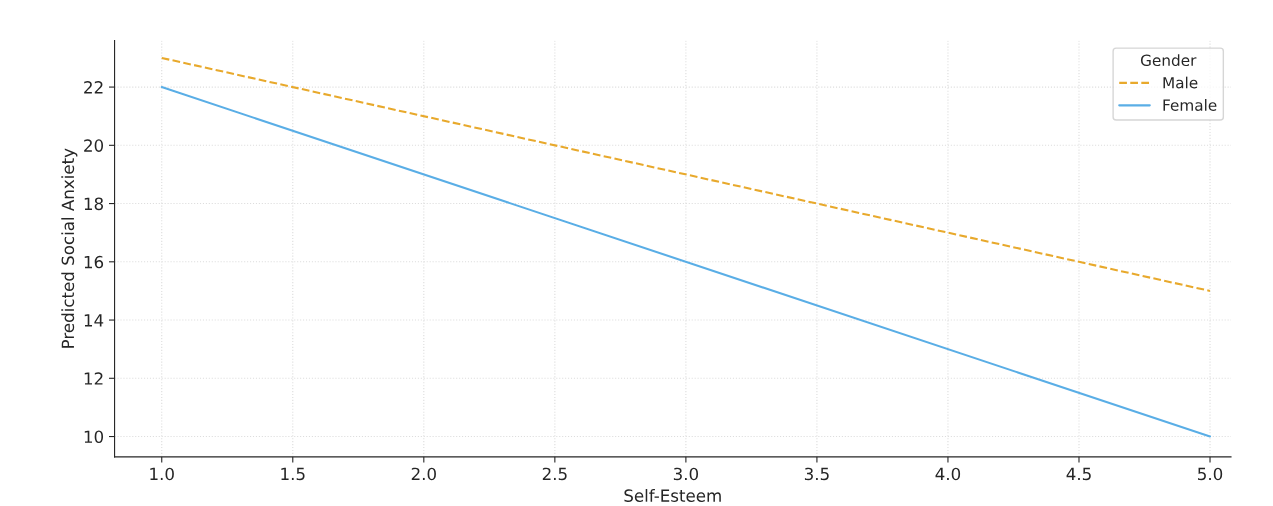  I want to click on y-tick-label: 22, so click(93, 87).